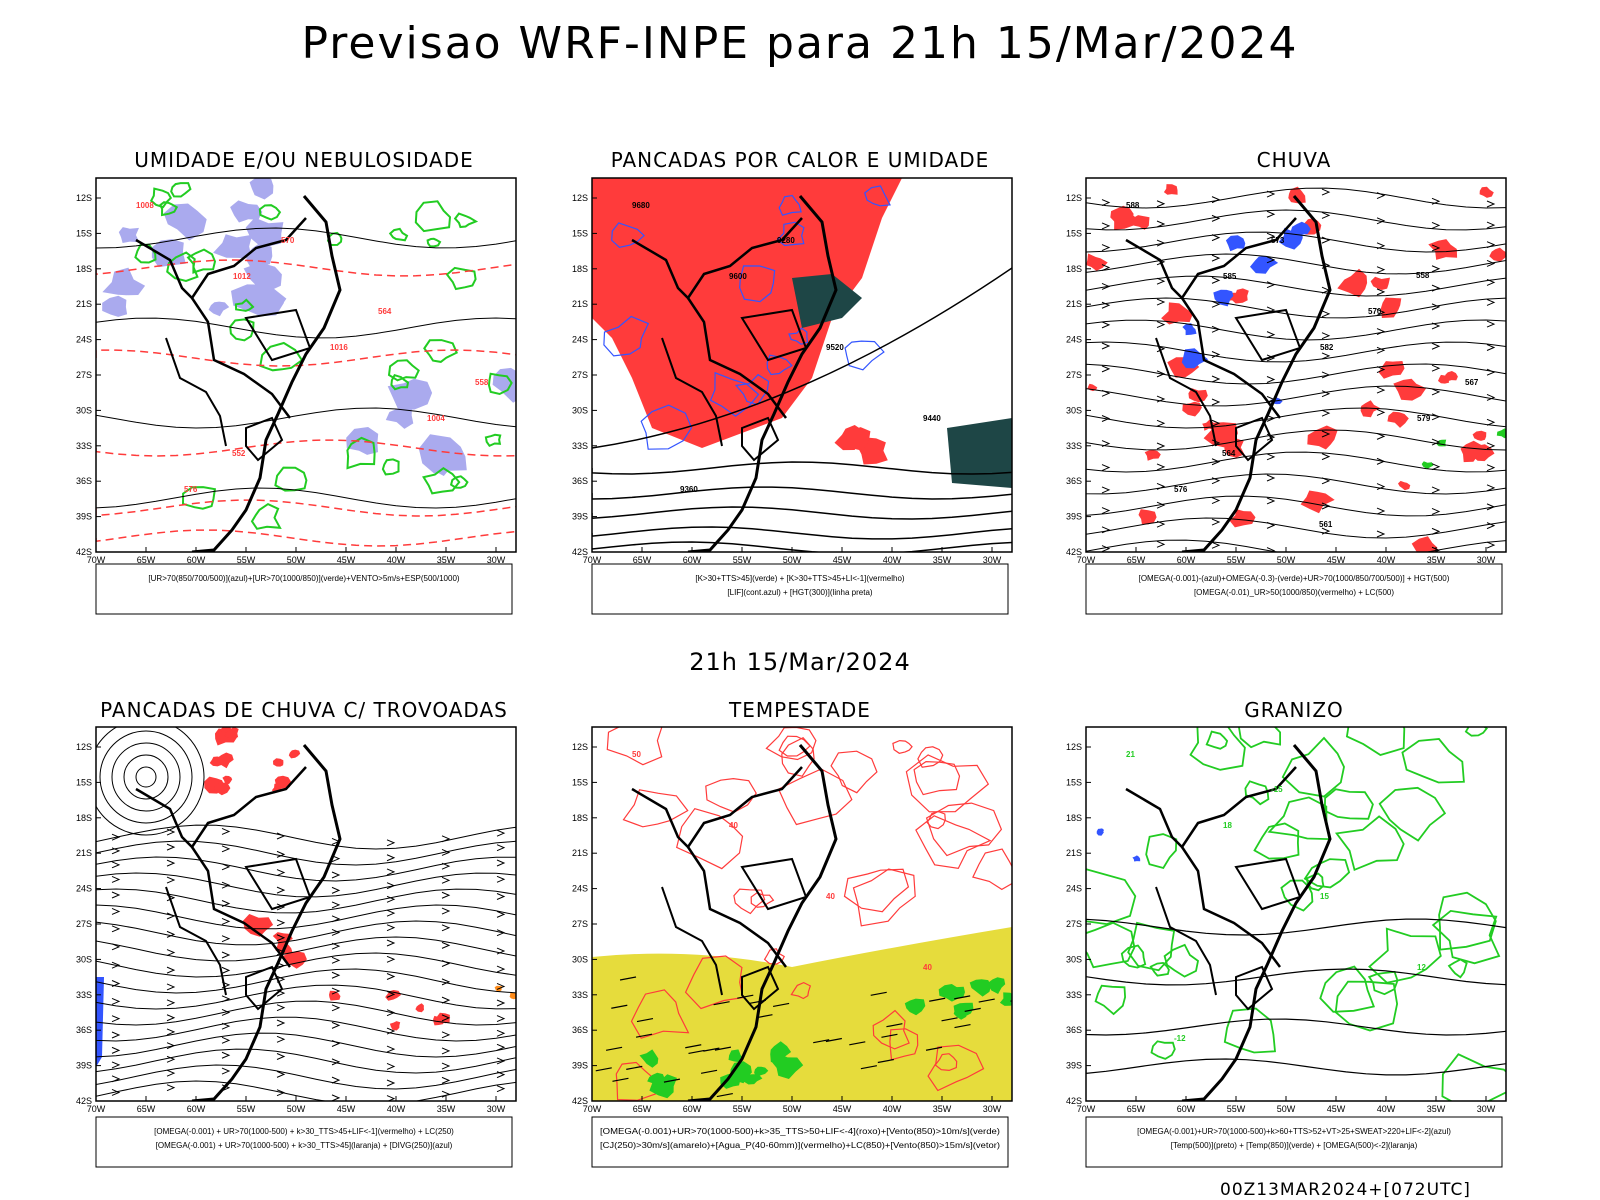 The image size is (1600, 1200). What do you see at coordinates (239, 453) in the screenshot?
I see `contour-label: 552` at bounding box center [239, 453].